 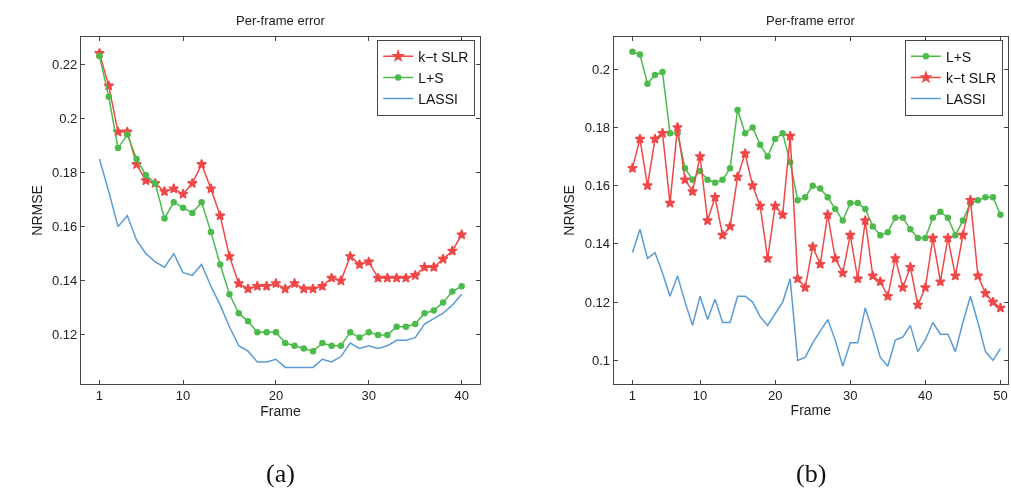 I want to click on text: (a), so click(x=280, y=473).